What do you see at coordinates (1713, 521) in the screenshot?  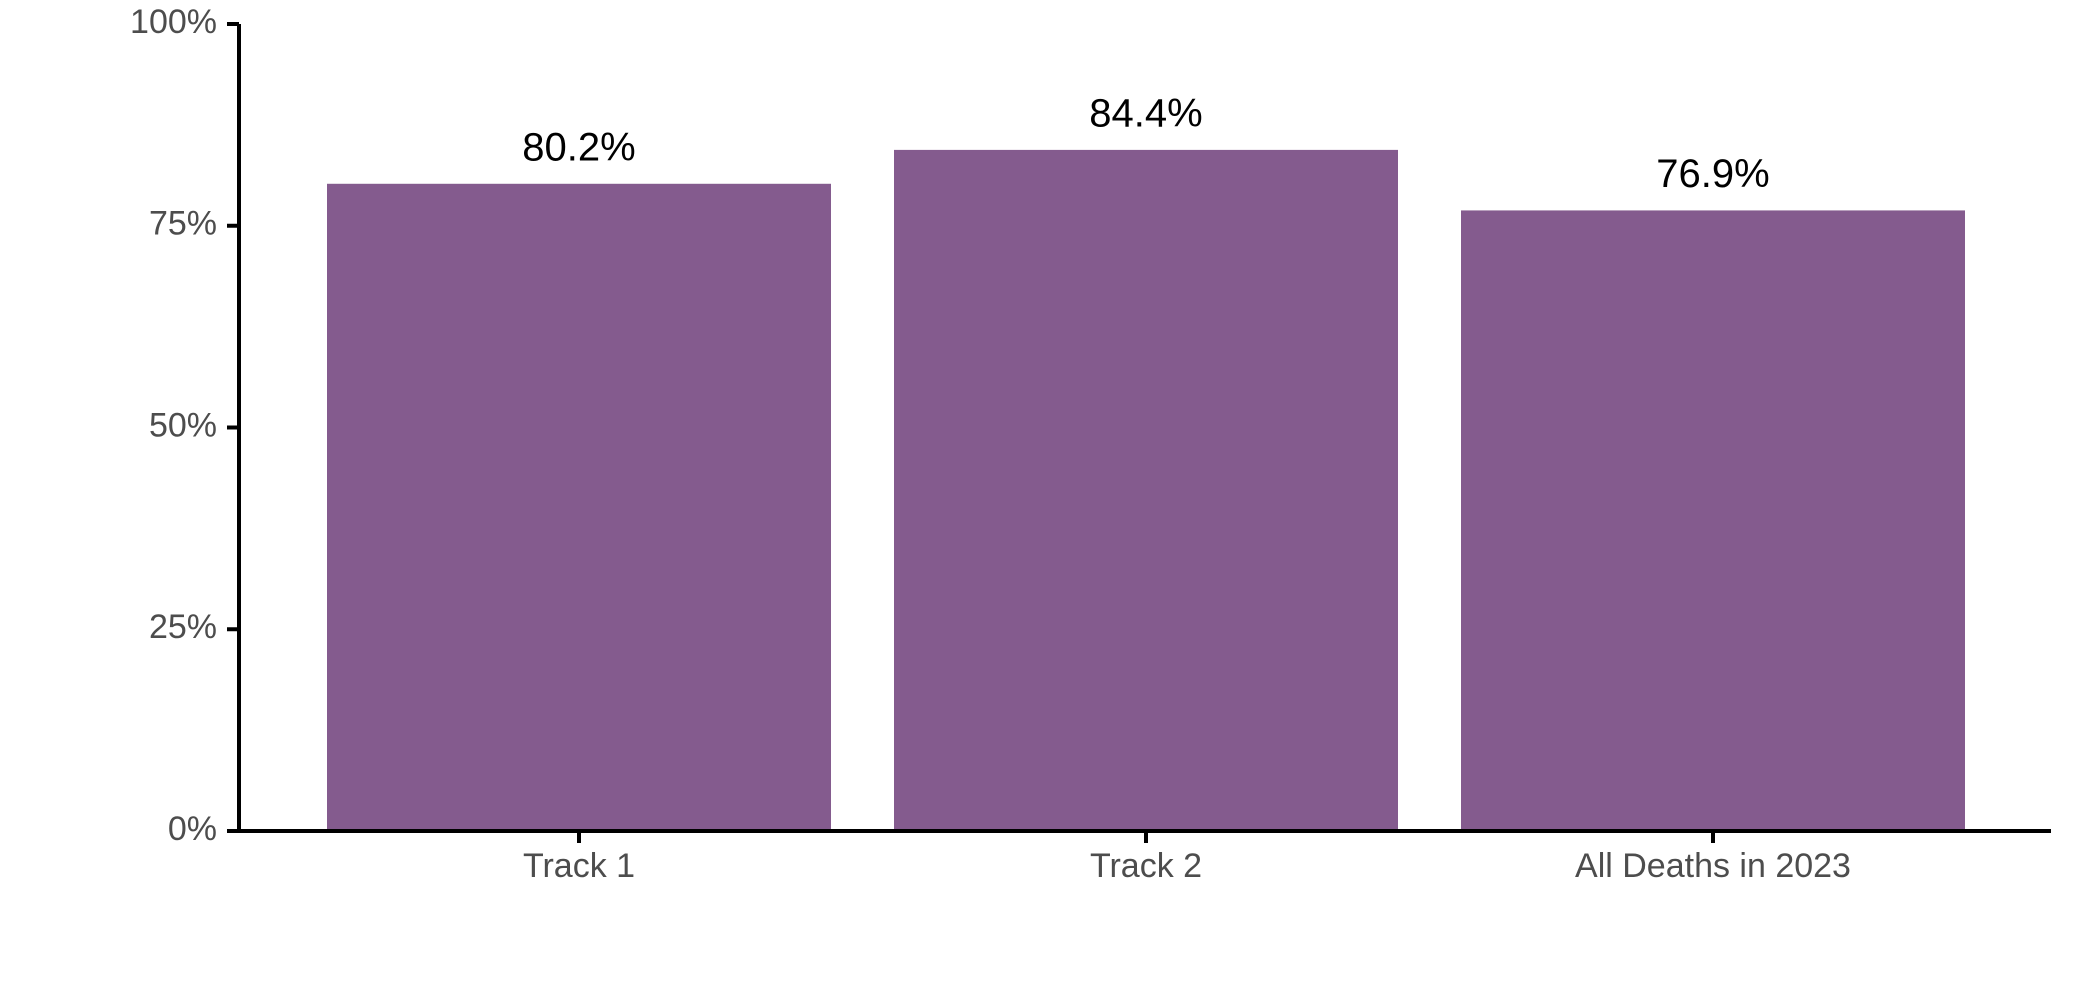 I see `bar` at bounding box center [1713, 521].